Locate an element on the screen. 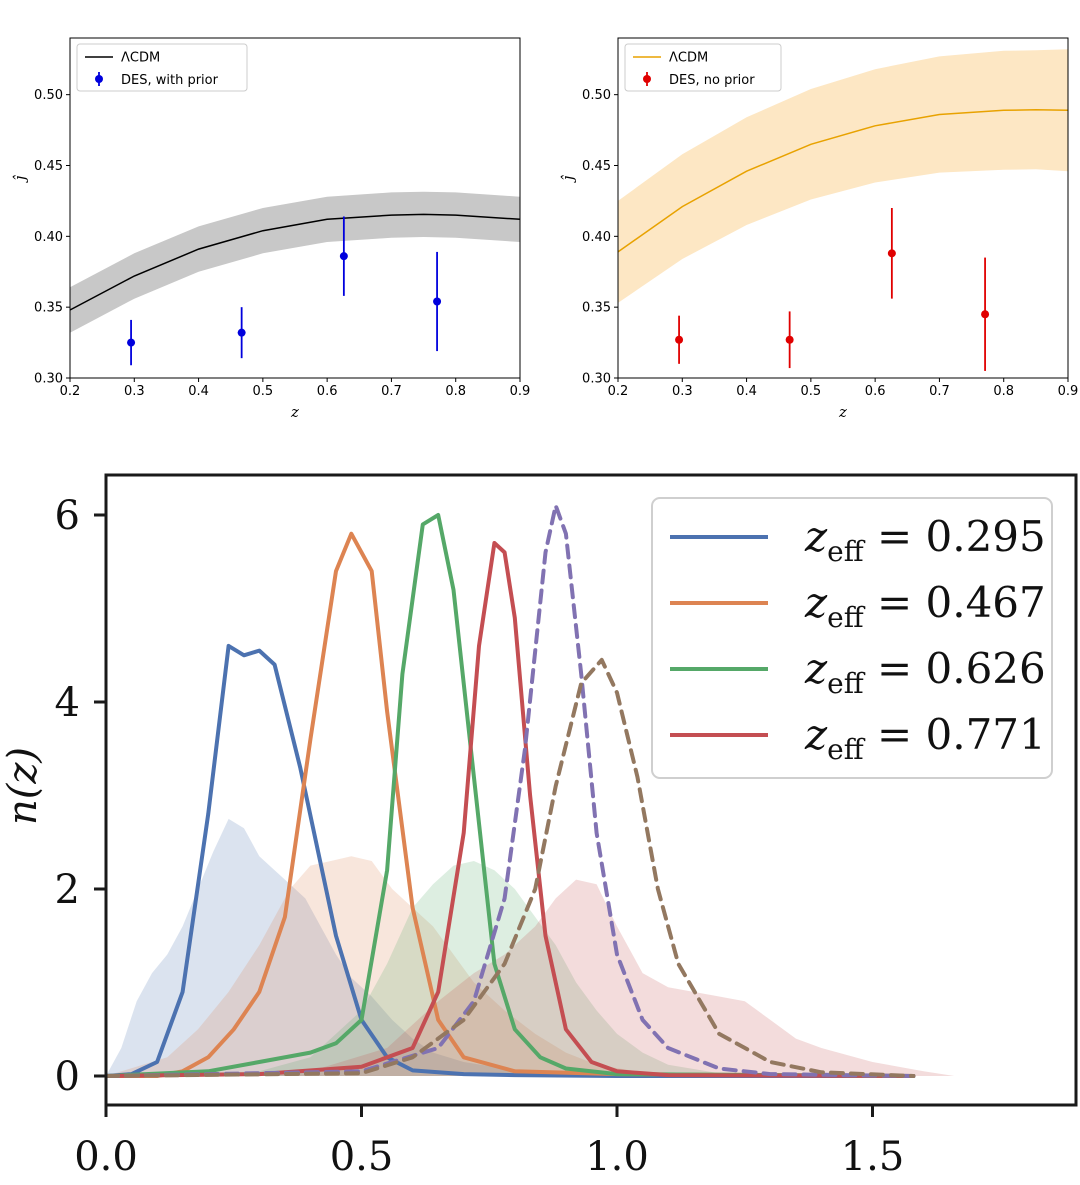 The height and width of the screenshot is (1185, 1080). legend-value: 0.467 is located at coordinates (986, 602).